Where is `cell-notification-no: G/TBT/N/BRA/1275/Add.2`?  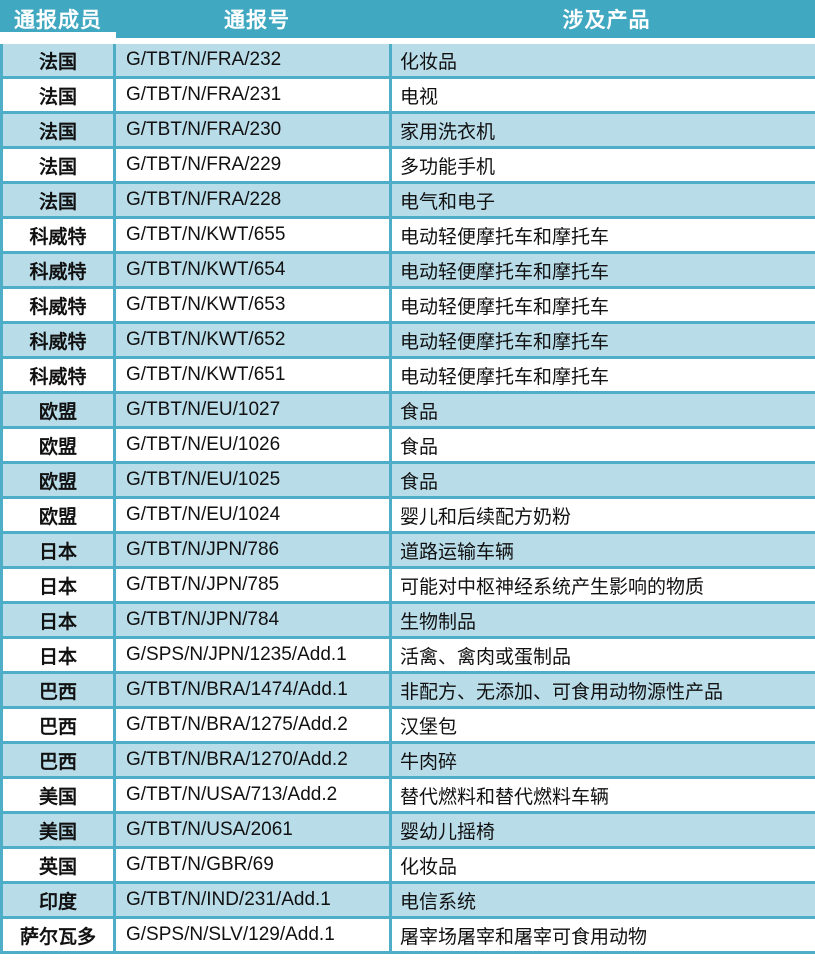 cell-notification-no: G/TBT/N/BRA/1275/Add.2 is located at coordinates (254, 725).